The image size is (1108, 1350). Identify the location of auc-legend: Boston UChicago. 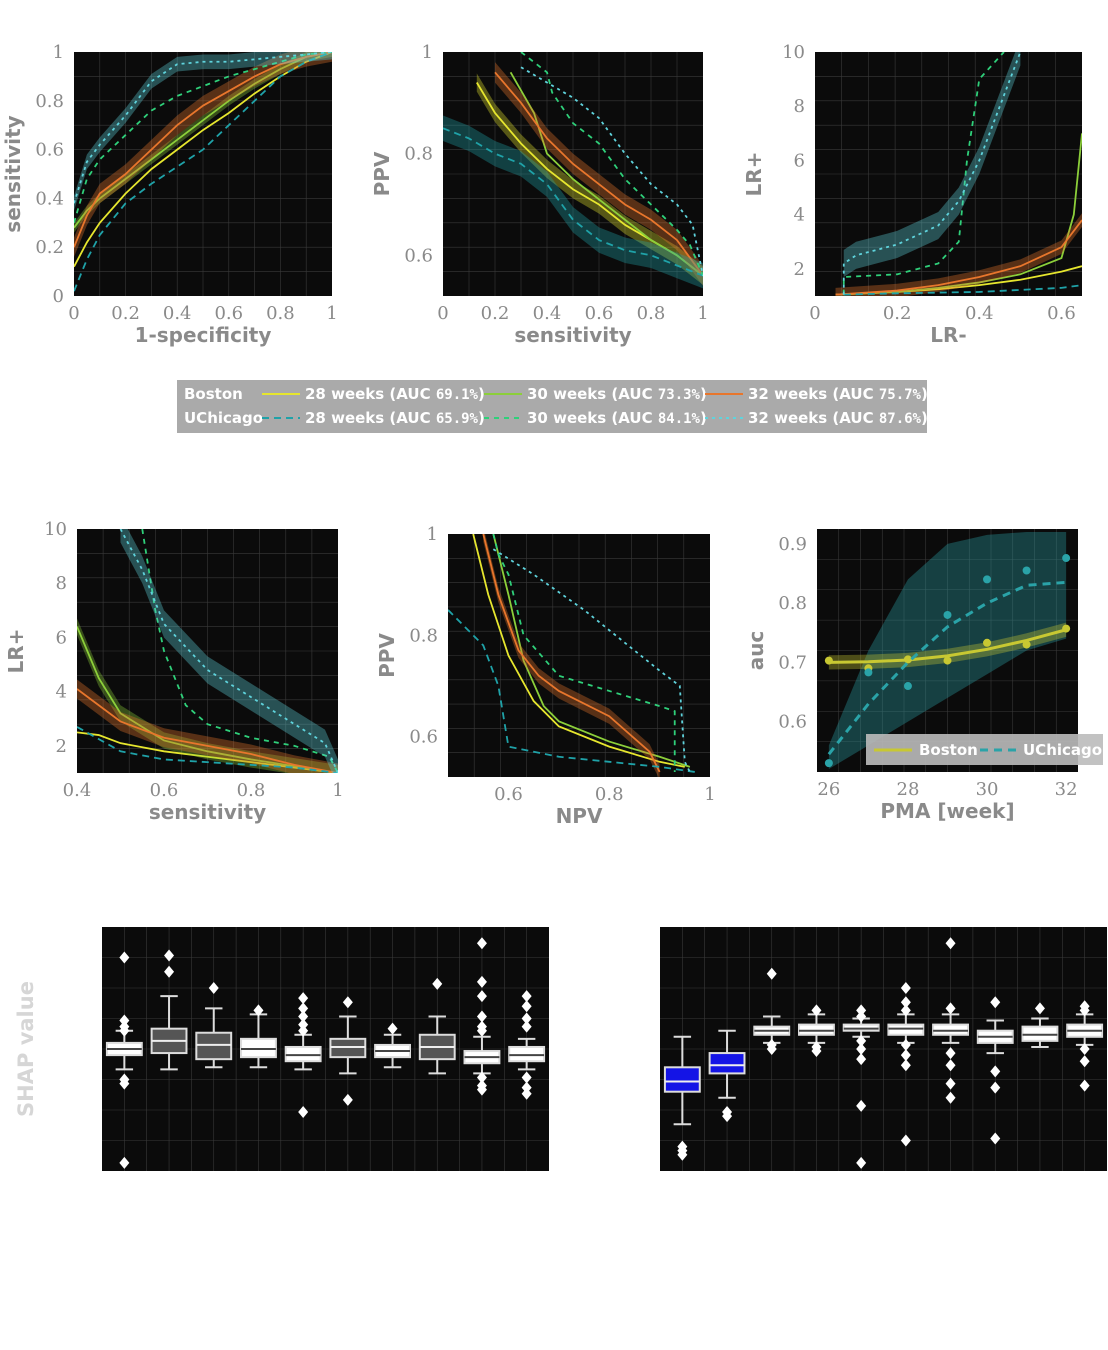
(984, 749).